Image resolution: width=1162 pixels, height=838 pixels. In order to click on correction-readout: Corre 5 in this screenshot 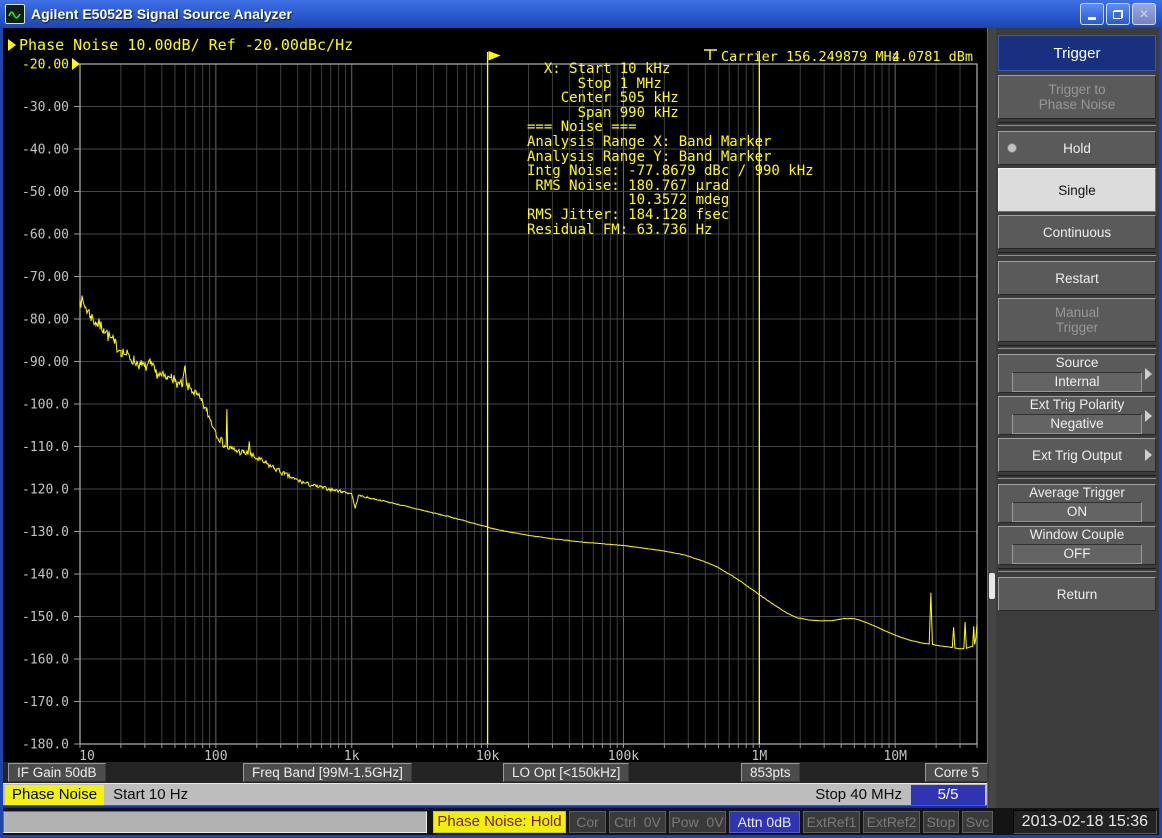, I will do `click(957, 772)`.